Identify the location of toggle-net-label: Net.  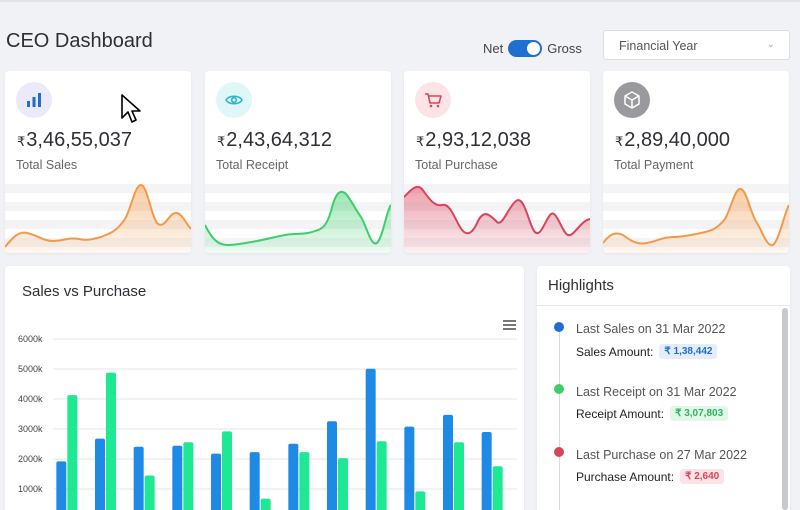
(493, 48).